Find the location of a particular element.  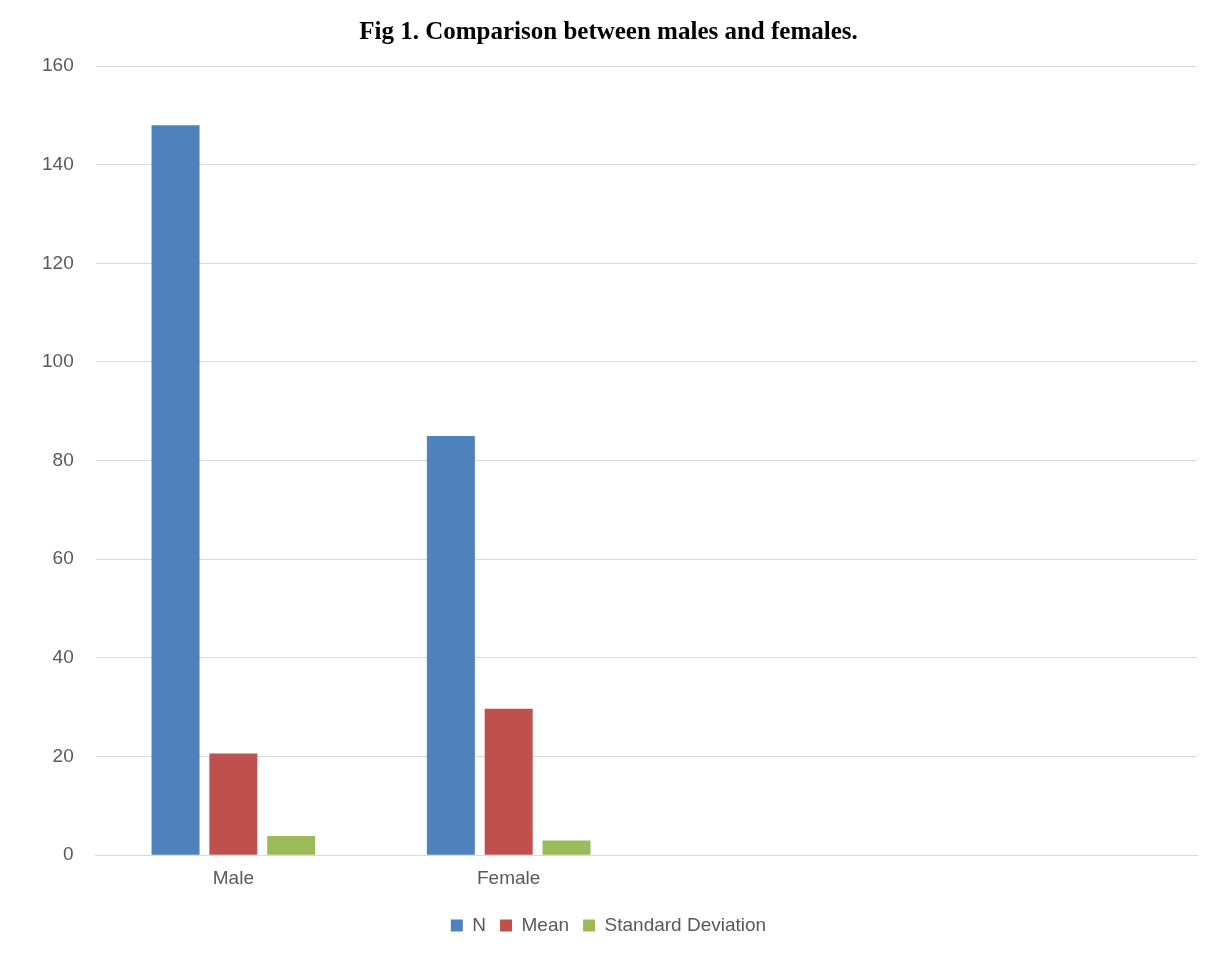

y-tick-label: 120 is located at coordinates (58, 262).